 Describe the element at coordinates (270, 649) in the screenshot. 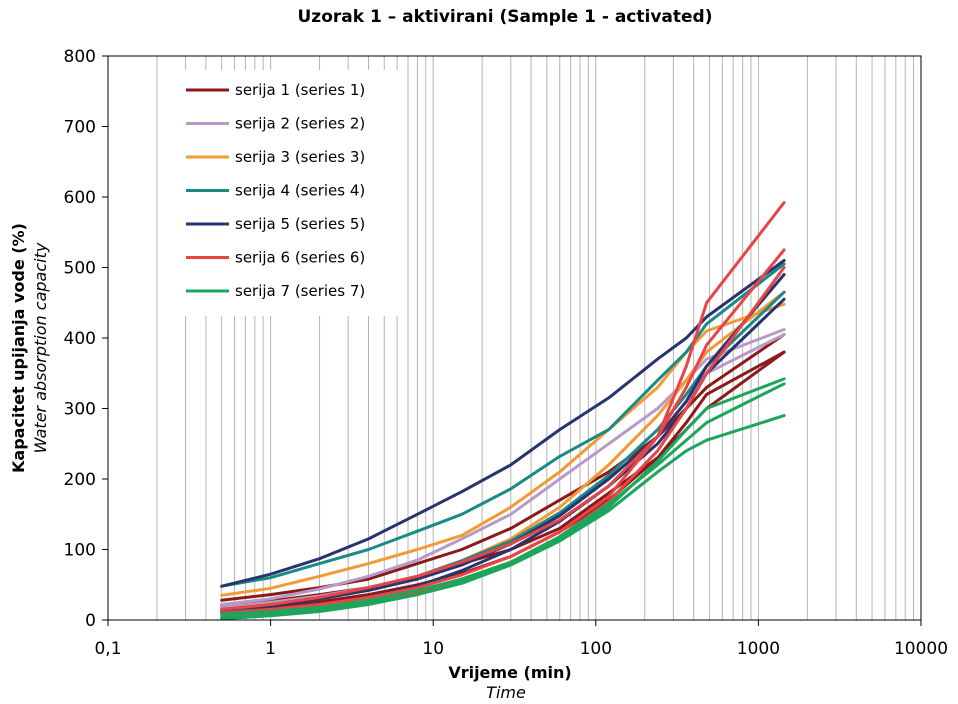

I see `x-tick-label: 1` at that location.